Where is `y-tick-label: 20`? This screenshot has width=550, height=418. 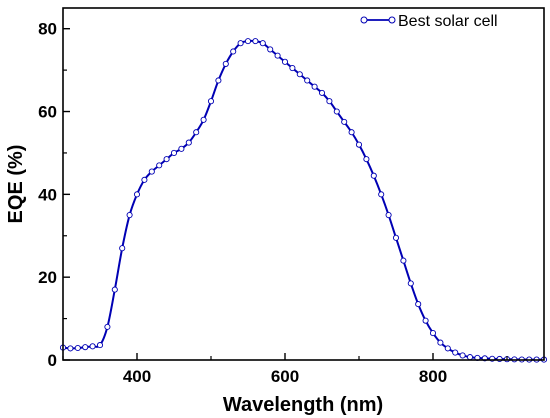 y-tick-label: 20 is located at coordinates (47, 277).